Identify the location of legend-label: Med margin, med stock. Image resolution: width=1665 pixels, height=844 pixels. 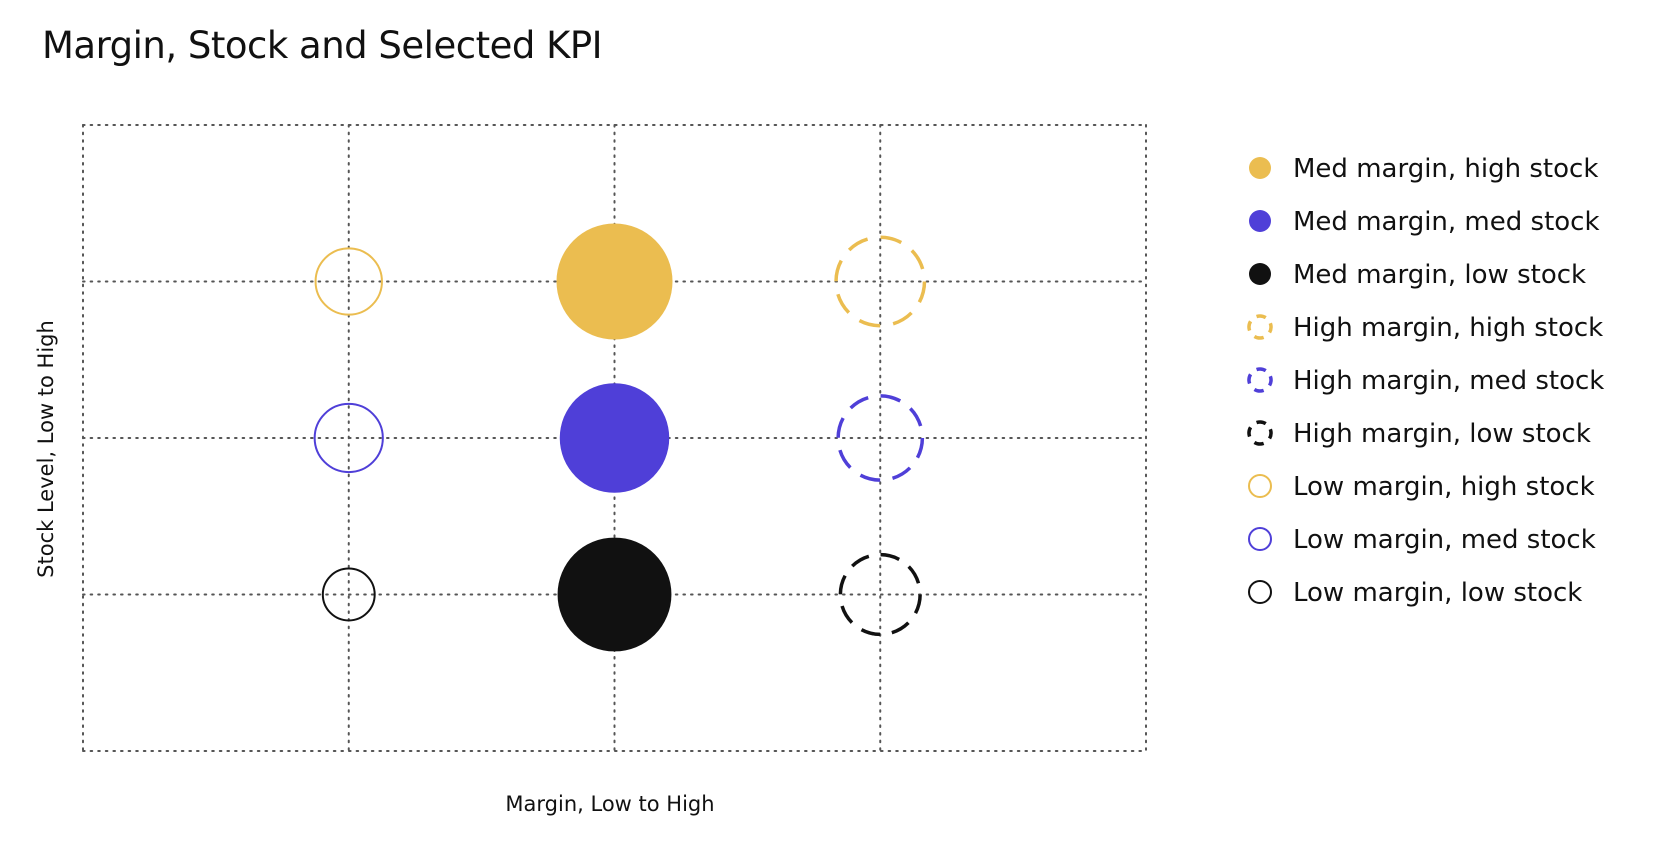
(1446, 222).